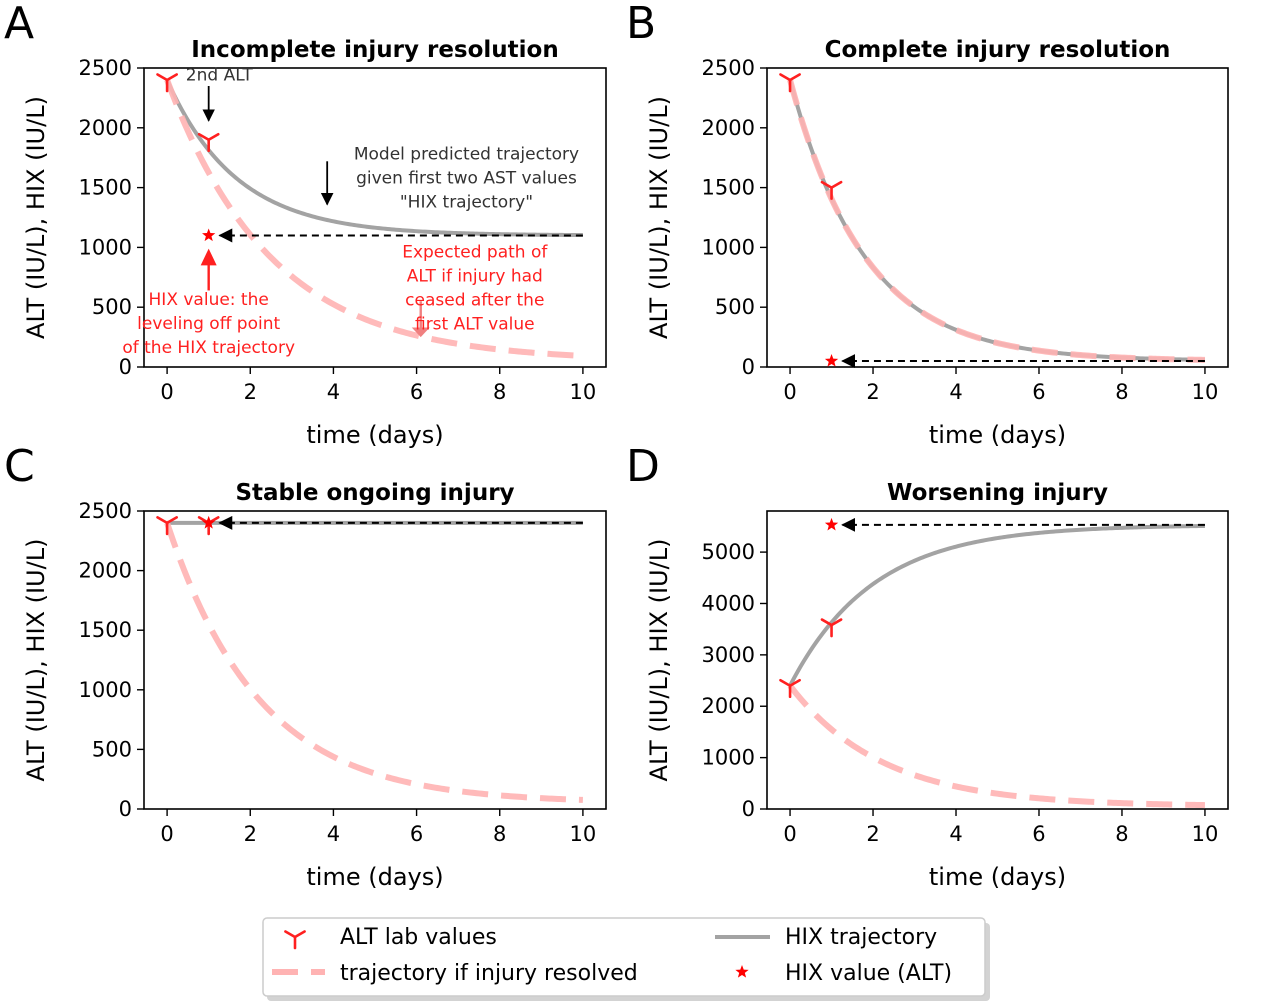 Image resolution: width=1280 pixels, height=1006 pixels. I want to click on annotation-text: 2nd ALT, so click(220, 76).